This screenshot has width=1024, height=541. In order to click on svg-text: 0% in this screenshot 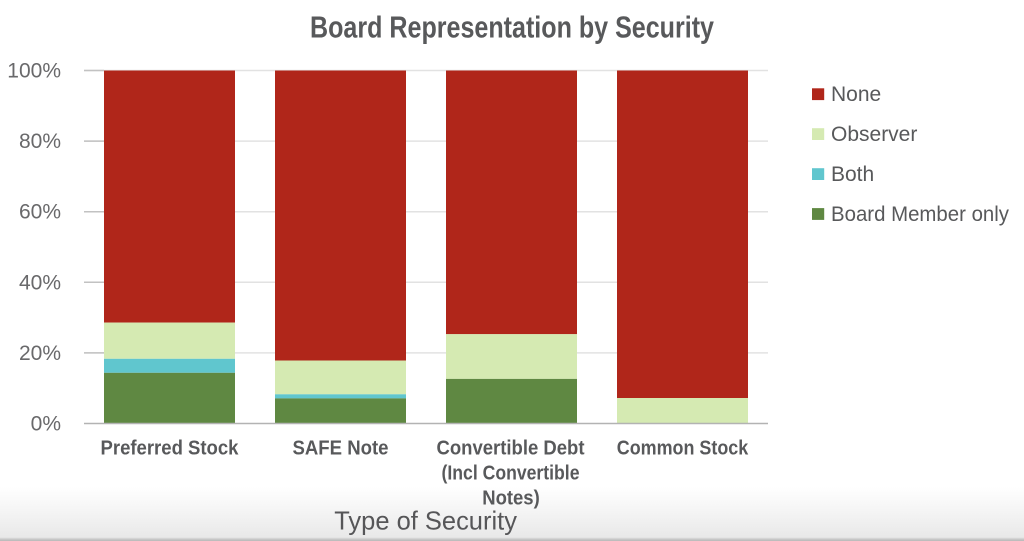, I will do `click(46, 424)`.